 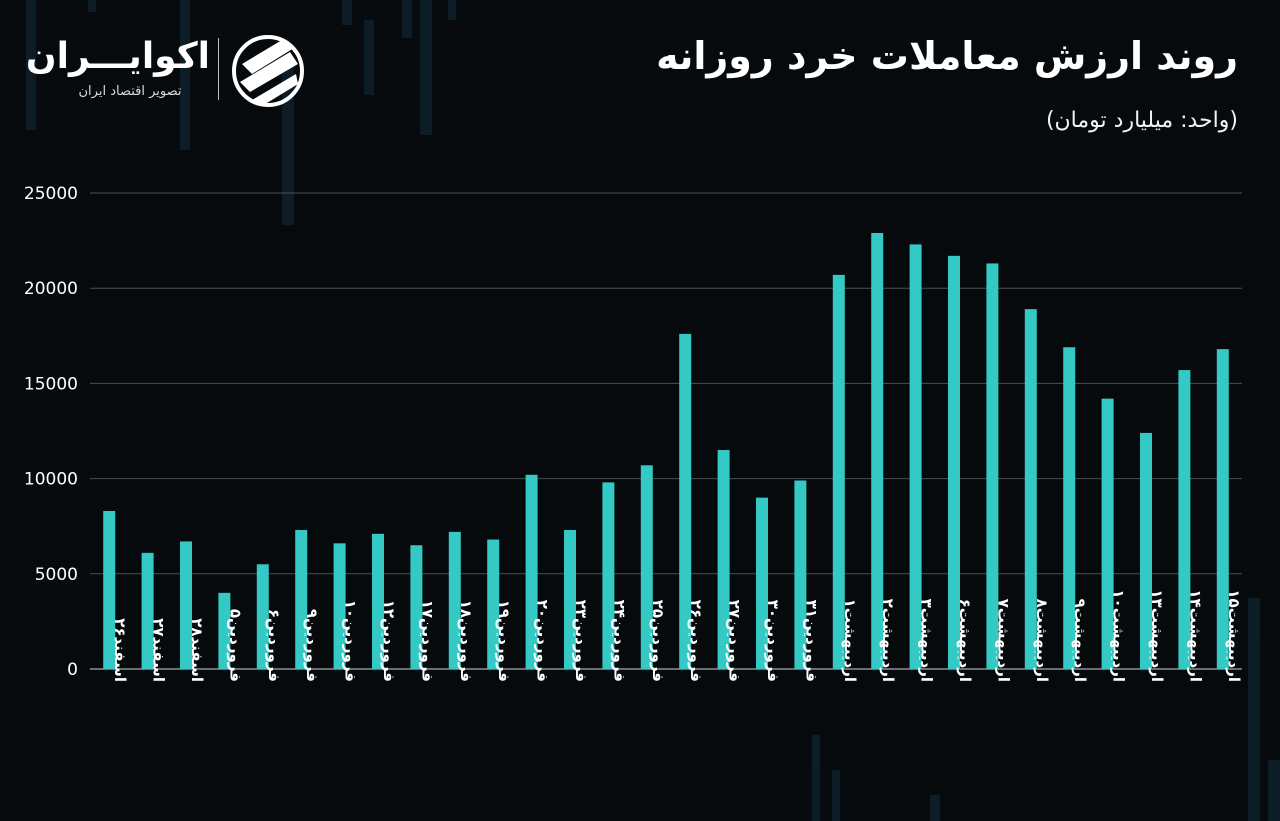 I want to click on y-tick-label: 15000, so click(x=51, y=384).